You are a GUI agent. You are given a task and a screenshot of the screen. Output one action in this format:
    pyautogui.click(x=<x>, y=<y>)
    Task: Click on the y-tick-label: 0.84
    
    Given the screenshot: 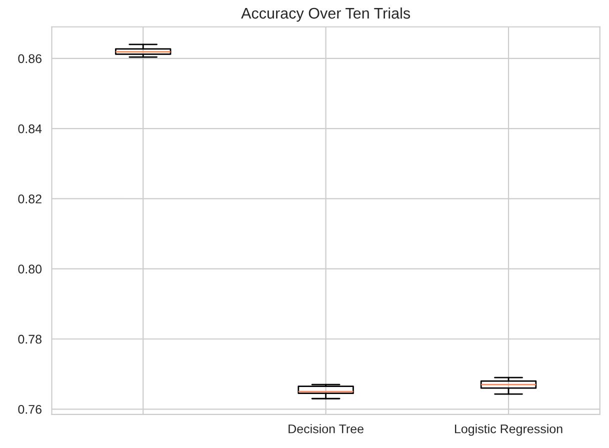 What is the action you would take?
    pyautogui.click(x=30, y=129)
    